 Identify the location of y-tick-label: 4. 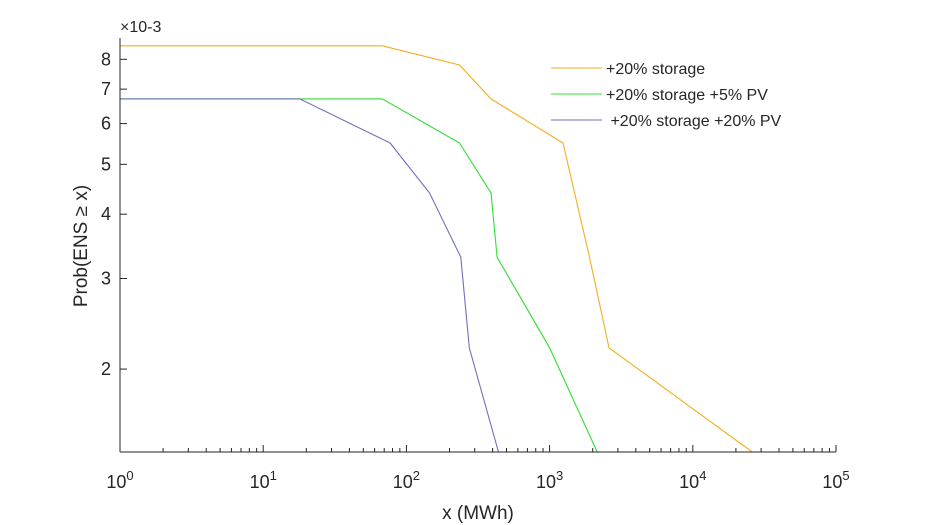
(106, 214).